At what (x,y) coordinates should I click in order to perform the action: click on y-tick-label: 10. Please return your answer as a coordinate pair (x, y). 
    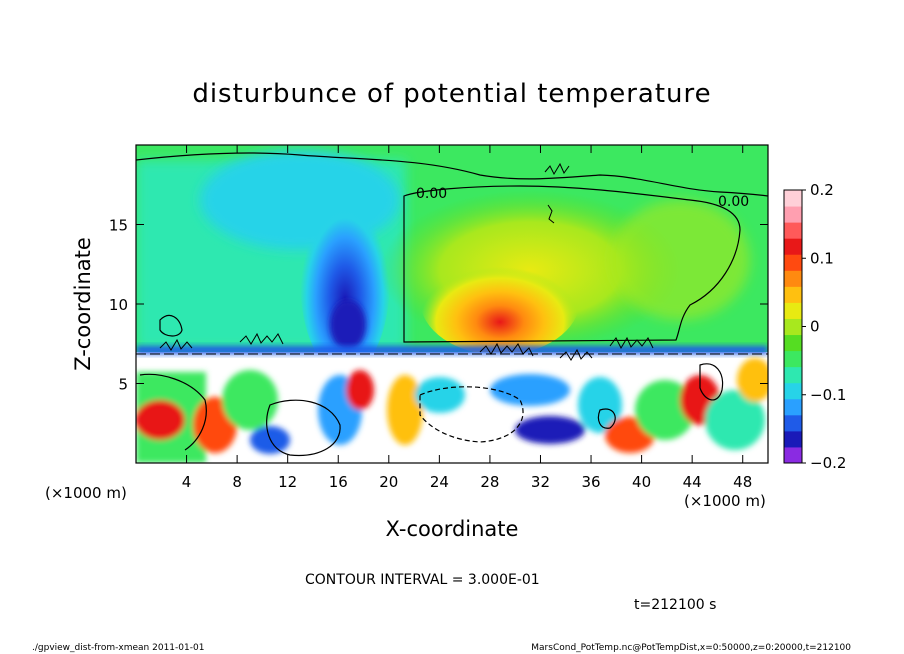
    Looking at the image, I should click on (118, 305).